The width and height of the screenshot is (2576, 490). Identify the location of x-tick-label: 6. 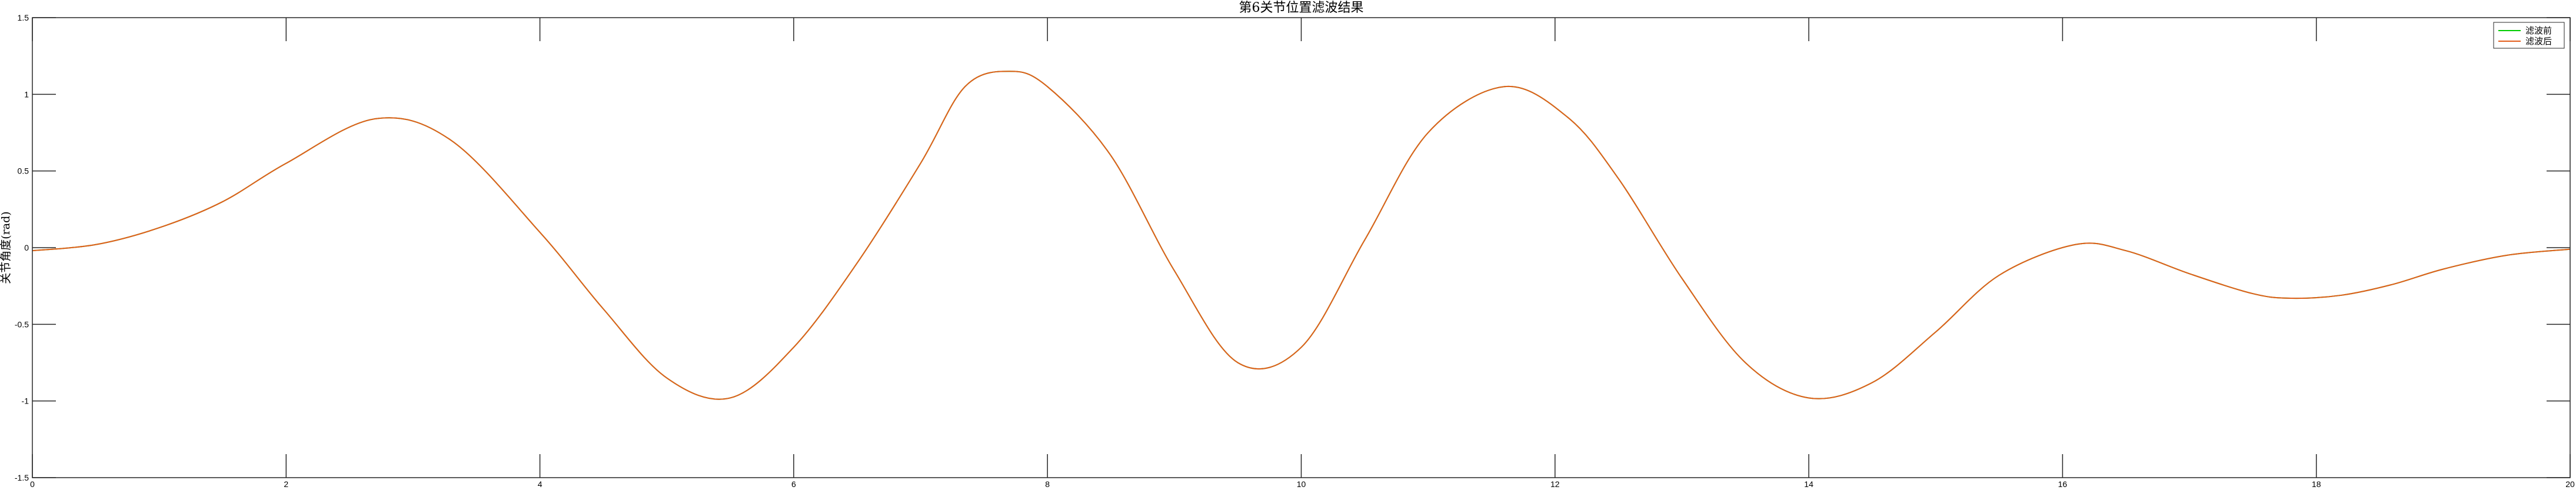
(793, 484).